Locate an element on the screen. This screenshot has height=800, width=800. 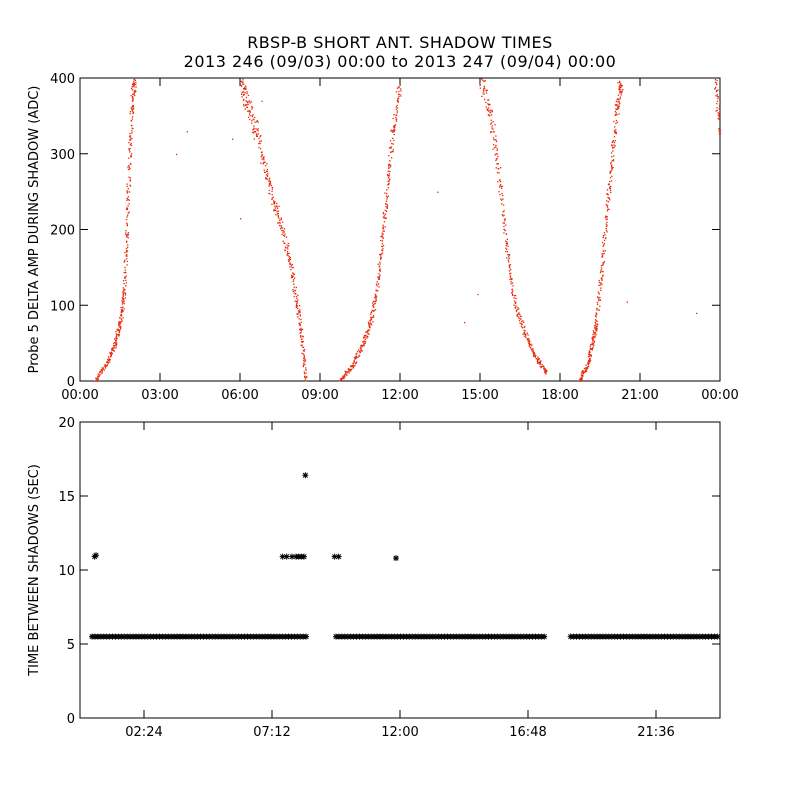
bottom-y-tick-label: 0 is located at coordinates (71, 719).